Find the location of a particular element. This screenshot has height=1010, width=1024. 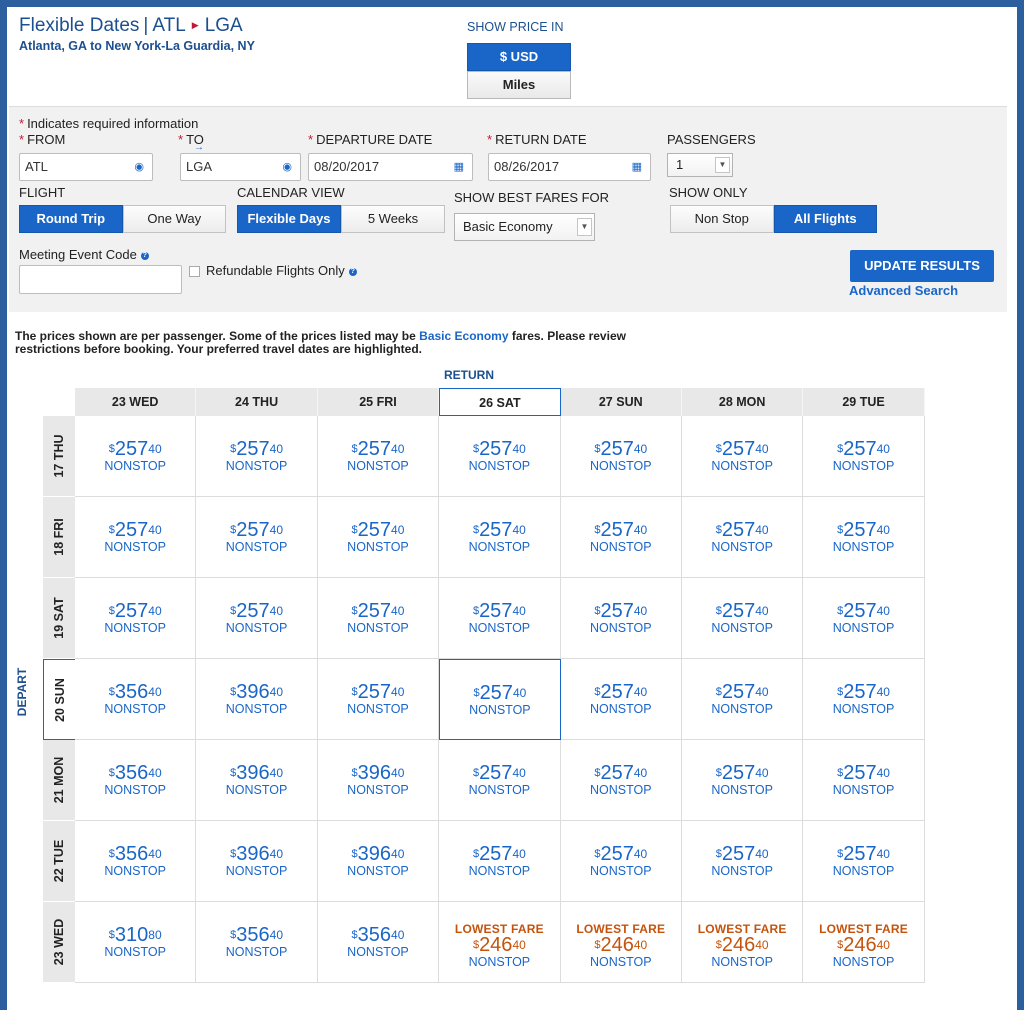

price-miles-option: Miles is located at coordinates (519, 85).